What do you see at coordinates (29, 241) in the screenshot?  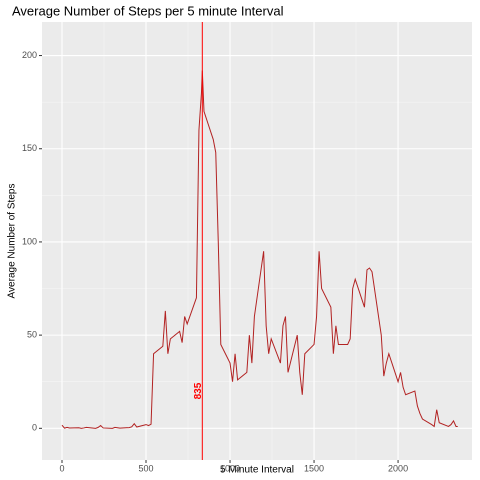 I see `y-tick-label: 100` at bounding box center [29, 241].